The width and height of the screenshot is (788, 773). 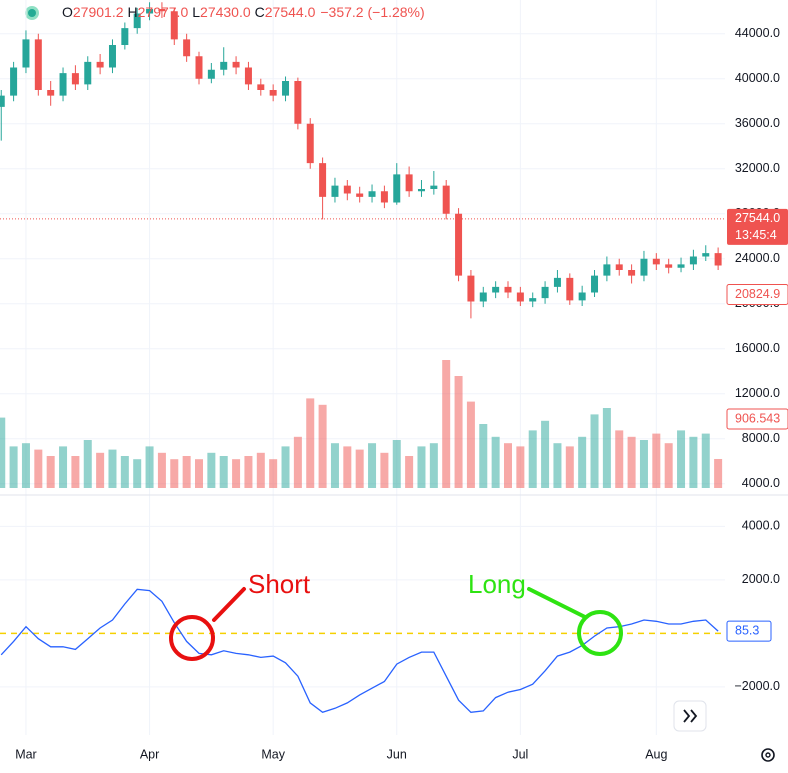 What do you see at coordinates (26, 754) in the screenshot?
I see `x-tick-label: Mar` at bounding box center [26, 754].